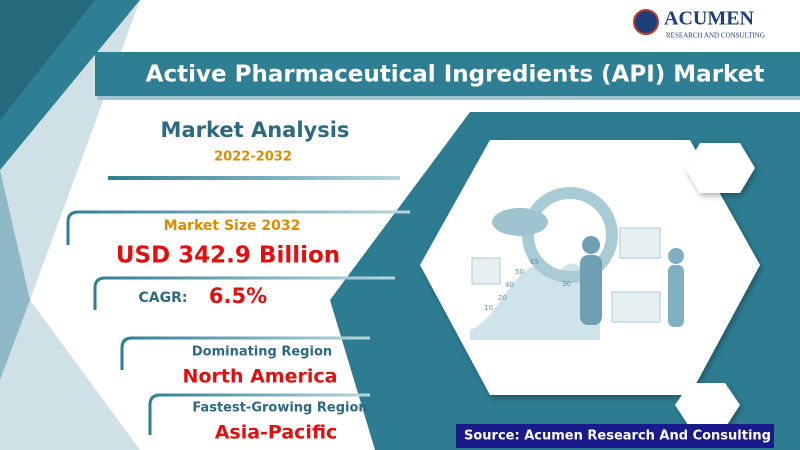 The image size is (800, 450). Describe the element at coordinates (47, 60) in the screenshot. I see `left-accent-dark` at that location.